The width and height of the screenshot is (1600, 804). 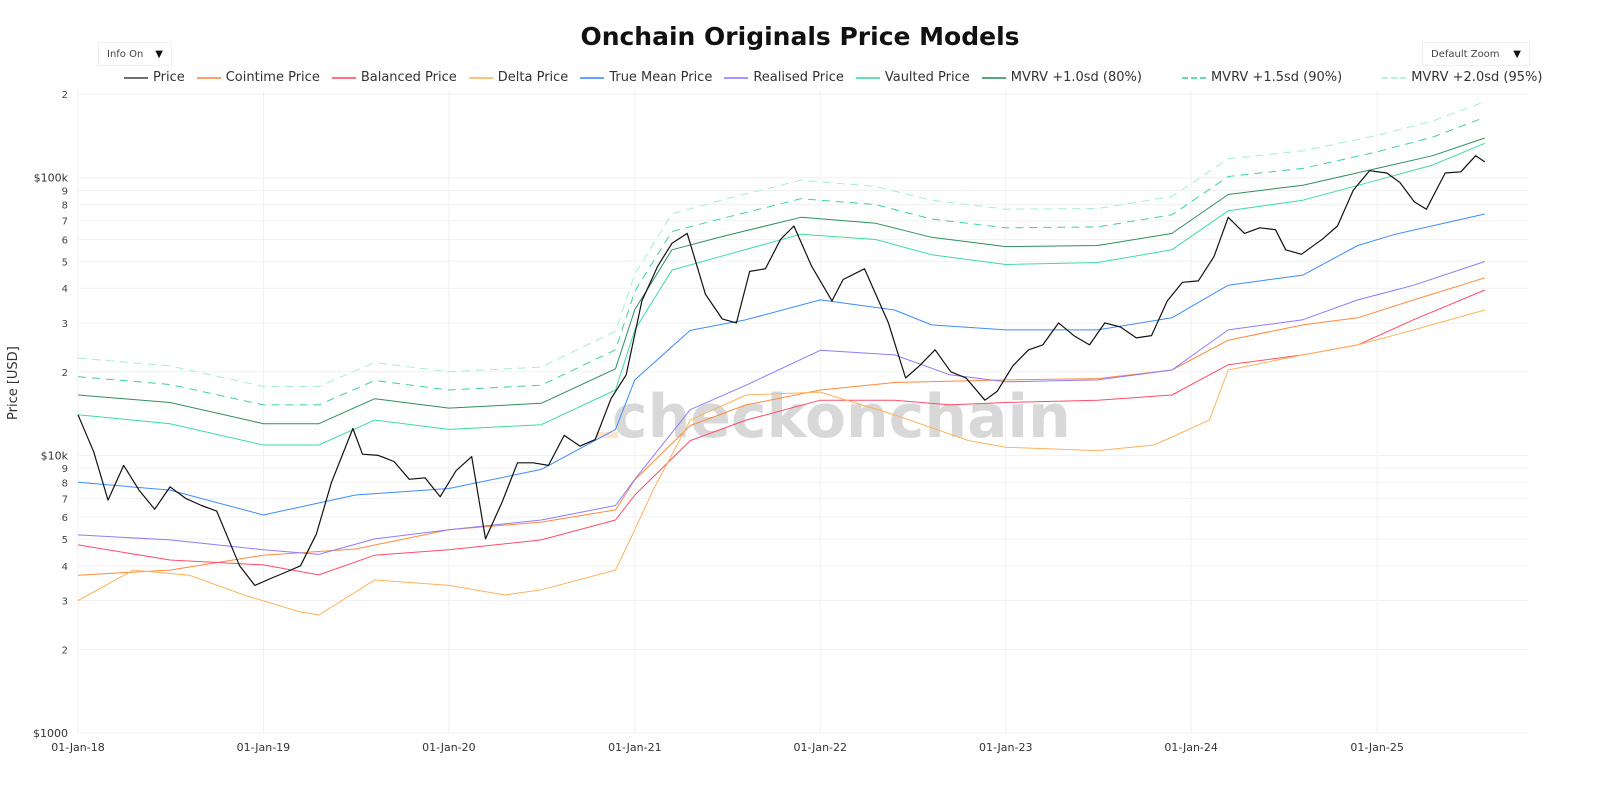 What do you see at coordinates (635, 747) in the screenshot?
I see `x-tick-label: 01-Jan-21` at bounding box center [635, 747].